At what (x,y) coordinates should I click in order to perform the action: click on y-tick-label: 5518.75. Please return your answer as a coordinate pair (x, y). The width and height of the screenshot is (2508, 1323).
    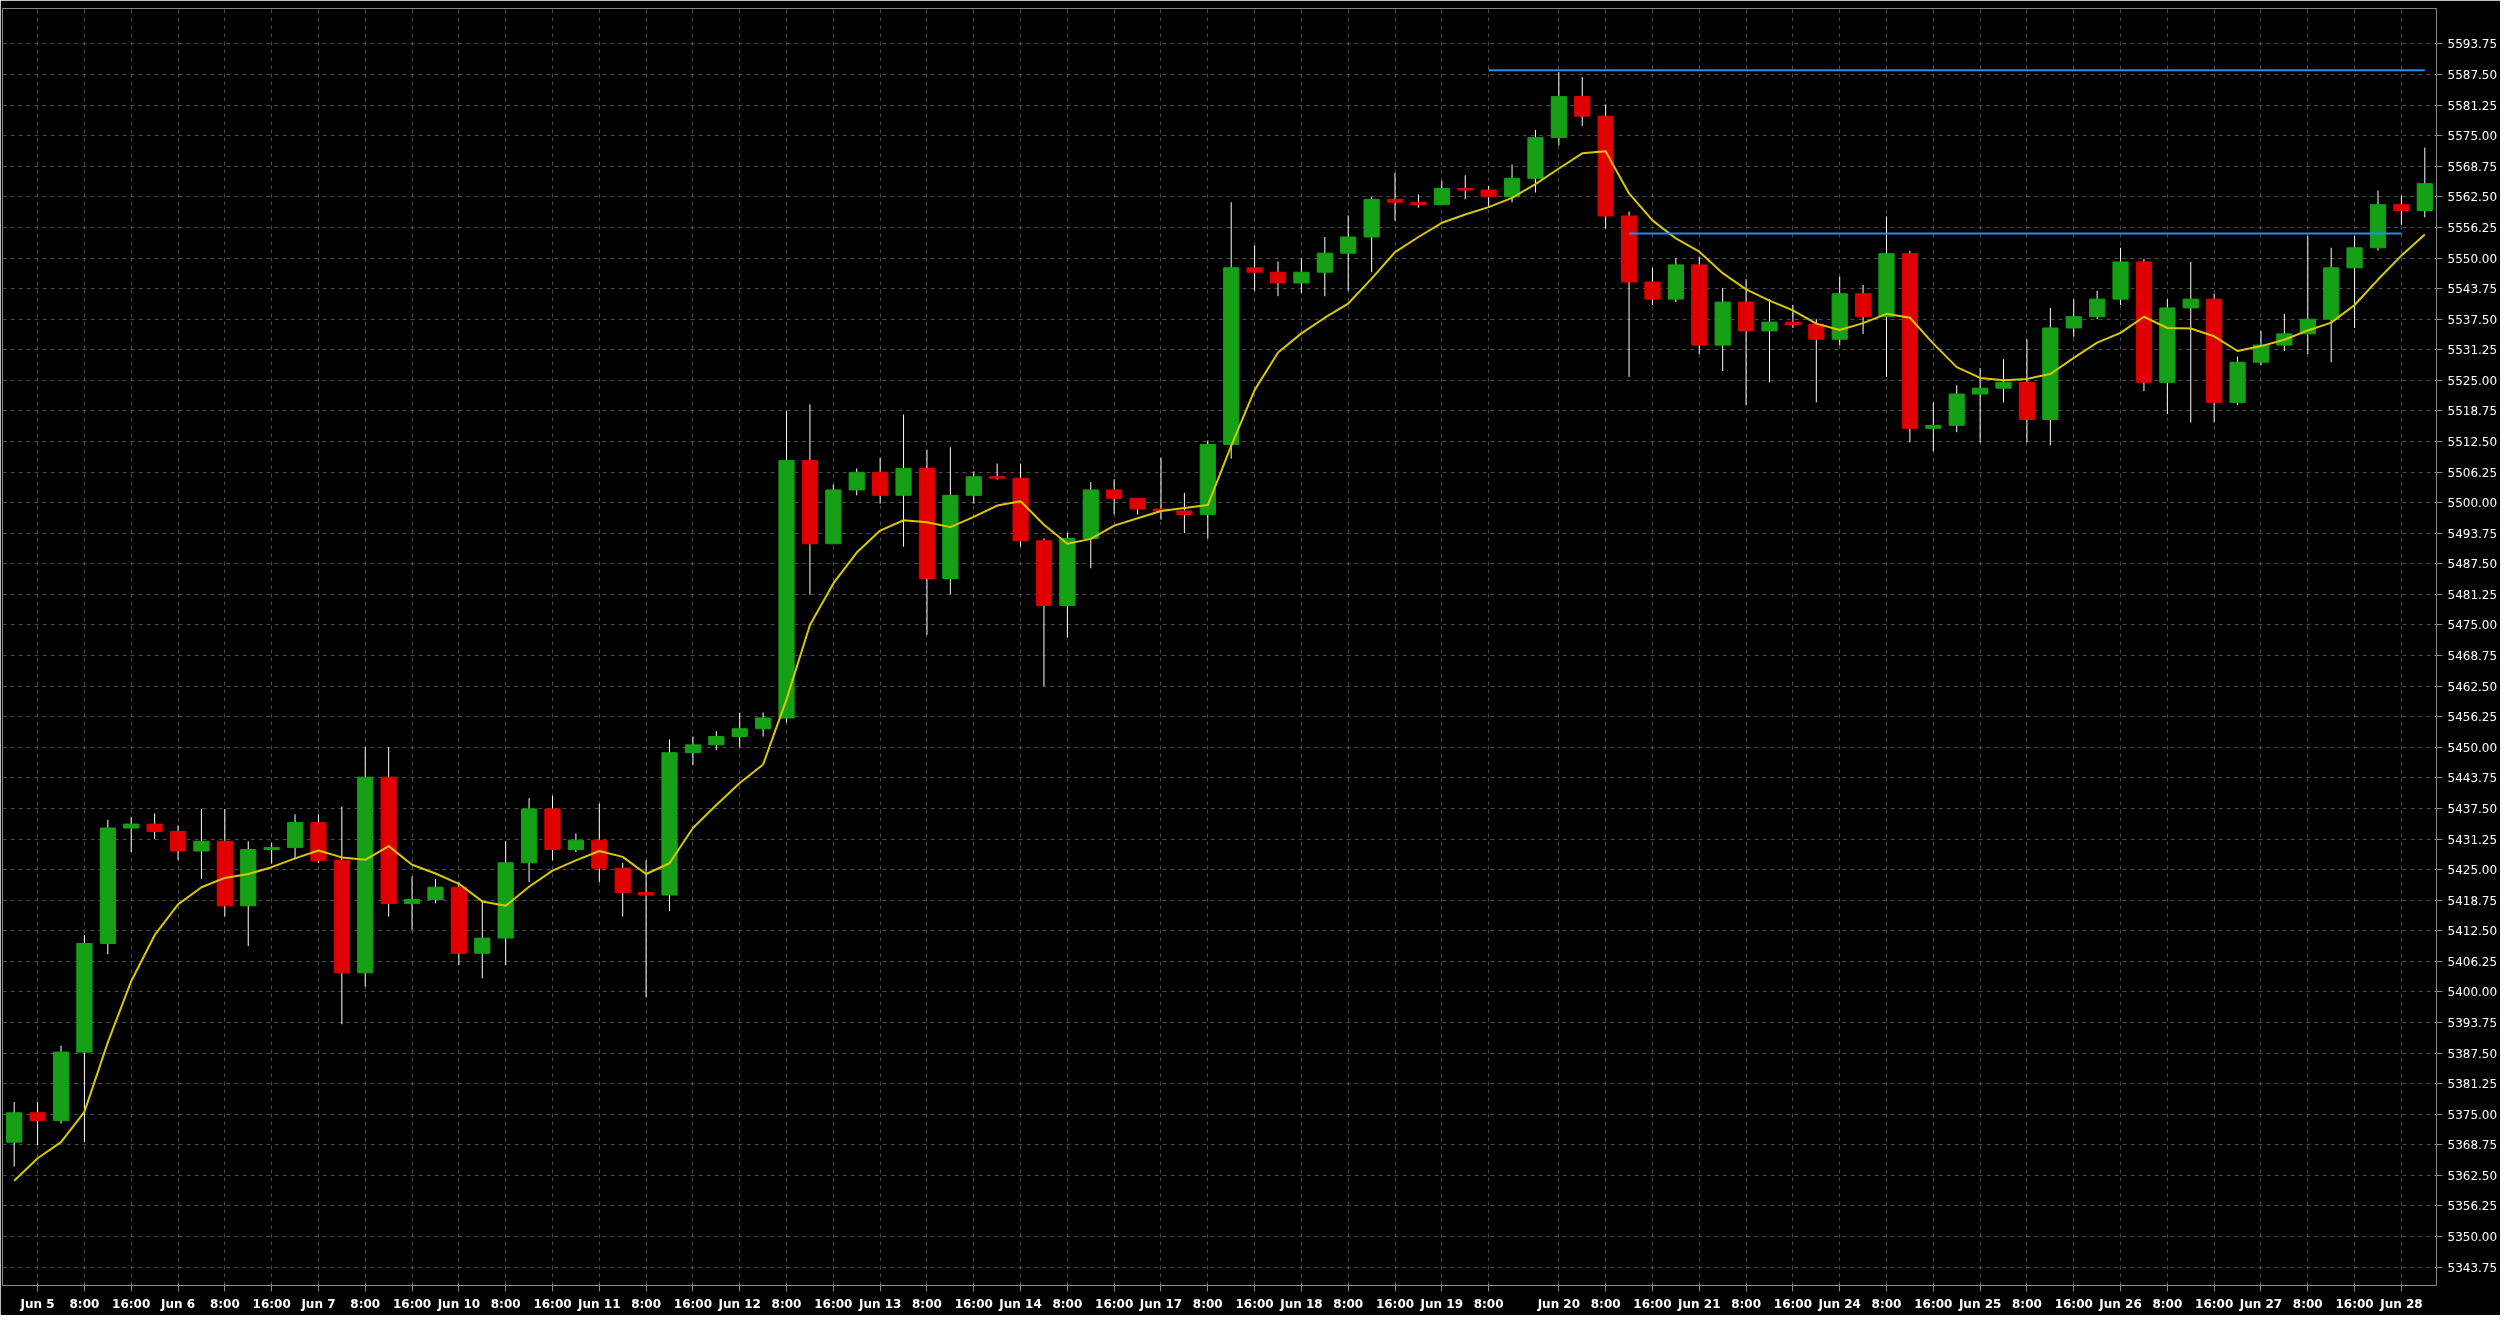
    Looking at the image, I should click on (2472, 411).